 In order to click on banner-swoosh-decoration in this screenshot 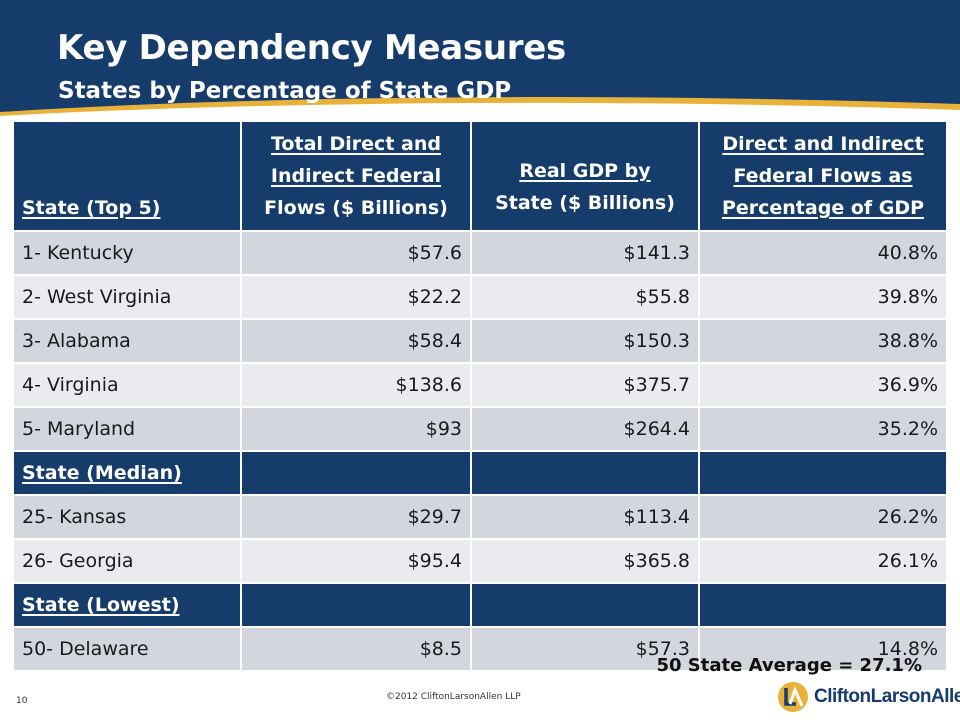, I will do `click(480, 108)`.